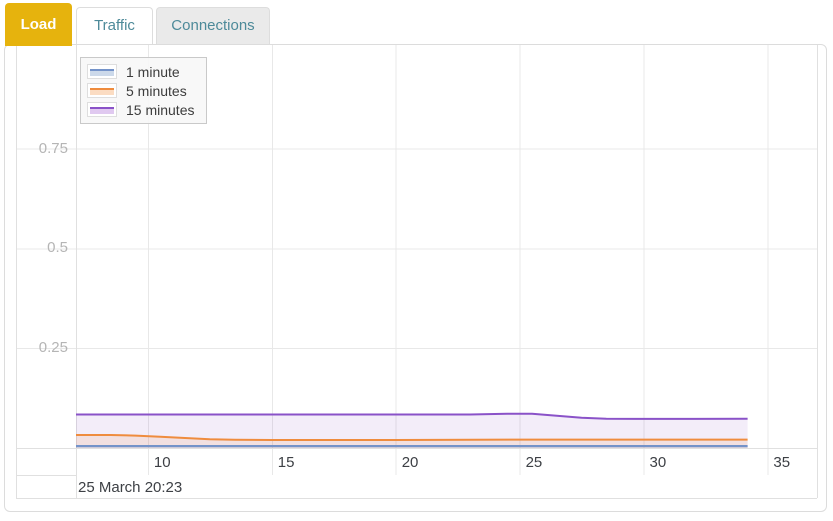 The height and width of the screenshot is (521, 833). Describe the element at coordinates (38, 24) in the screenshot. I see `tab-load: Load` at that location.